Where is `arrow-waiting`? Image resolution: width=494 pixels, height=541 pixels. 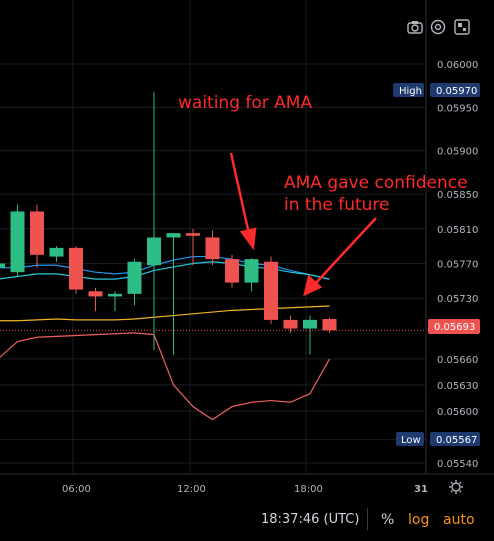
arrow-waiting is located at coordinates (243, 200).